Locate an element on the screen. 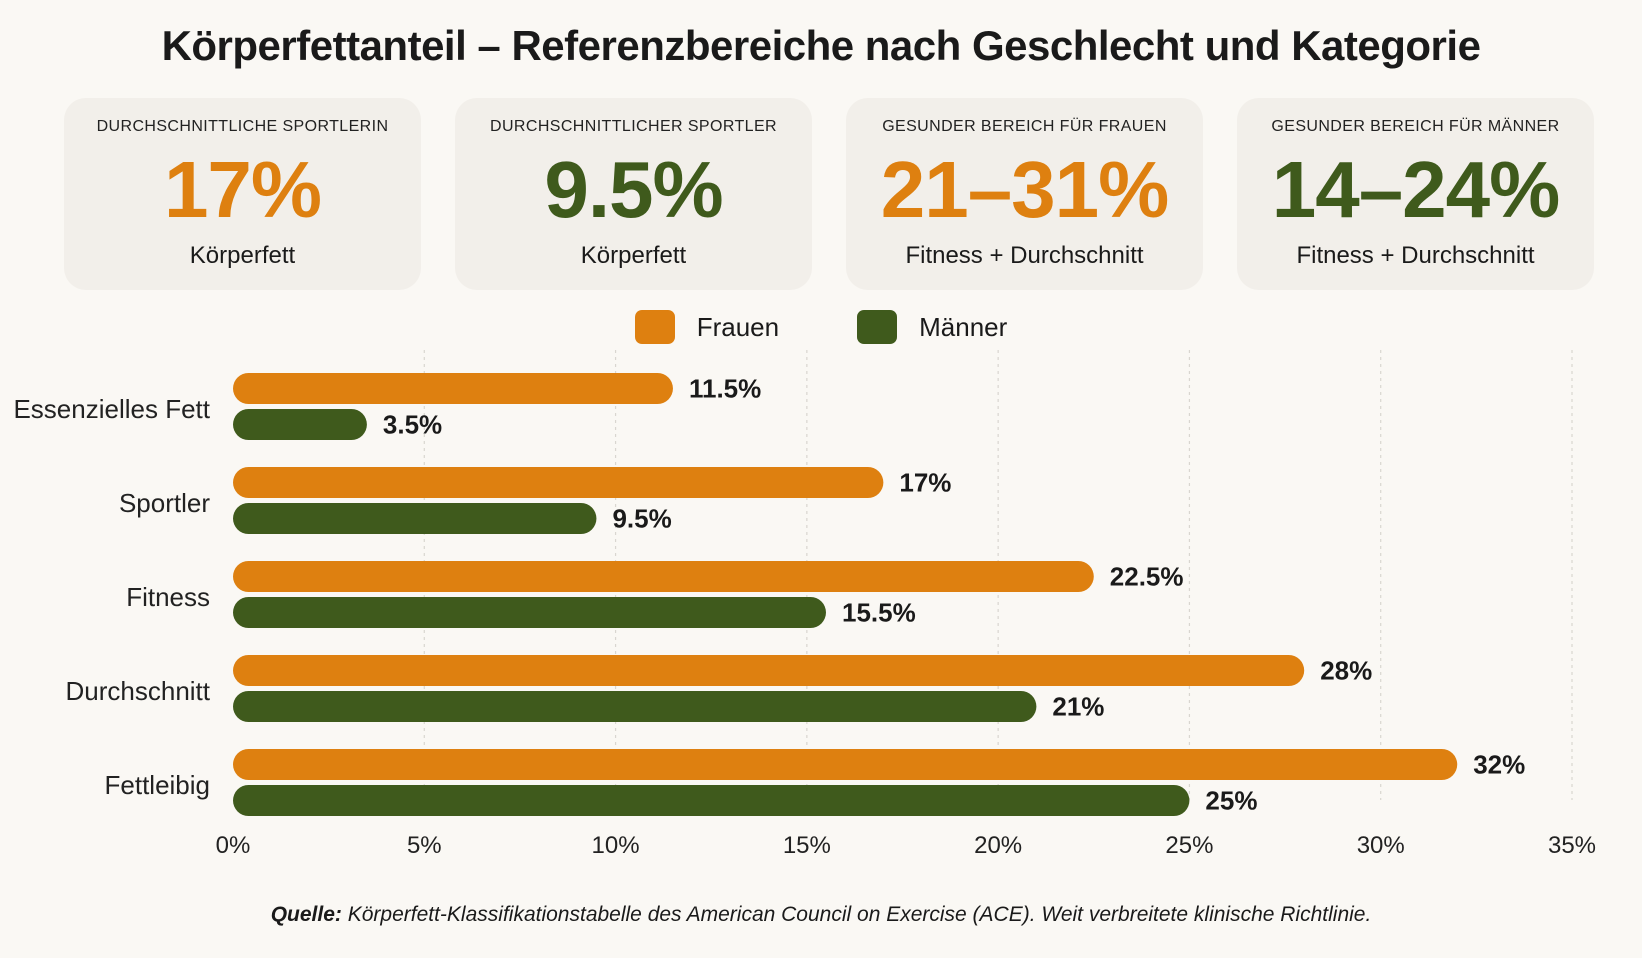 Image resolution: width=1642 pixels, height=958 pixels. x-tick-label: 5% is located at coordinates (424, 845).